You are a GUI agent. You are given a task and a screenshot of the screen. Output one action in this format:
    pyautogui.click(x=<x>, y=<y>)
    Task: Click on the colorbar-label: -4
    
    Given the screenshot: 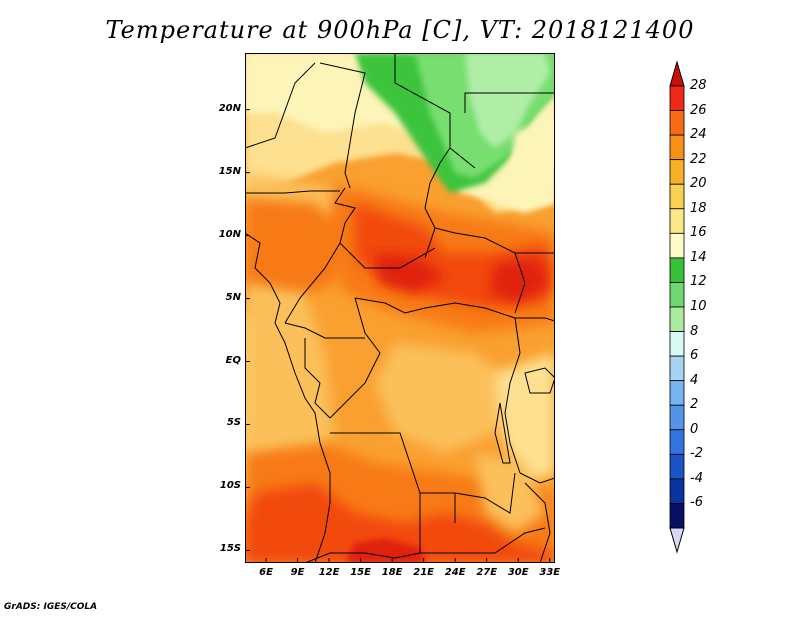 What is the action you would take?
    pyautogui.click(x=696, y=478)
    